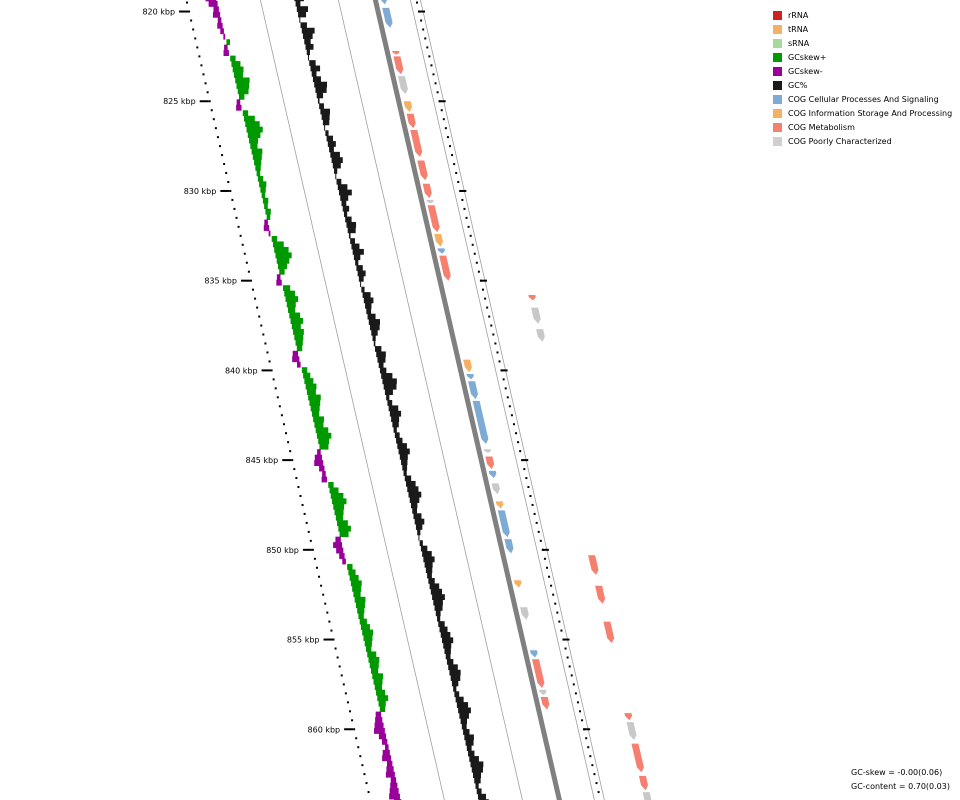  What do you see at coordinates (862, 29) in the screenshot?
I see `legend-item: tRNA` at bounding box center [862, 29].